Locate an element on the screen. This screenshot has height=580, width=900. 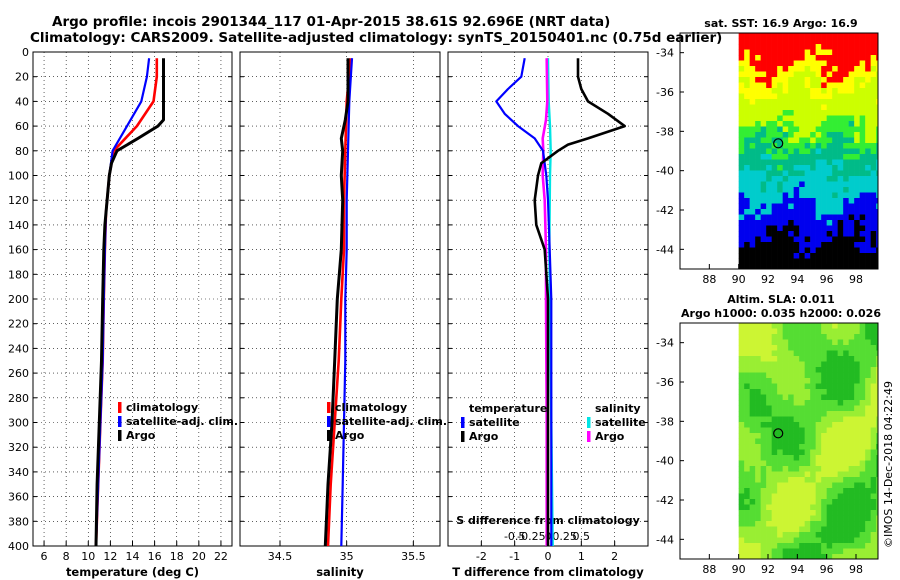
legend-temperature-satellite-swatch is located at coordinates (463, 422).